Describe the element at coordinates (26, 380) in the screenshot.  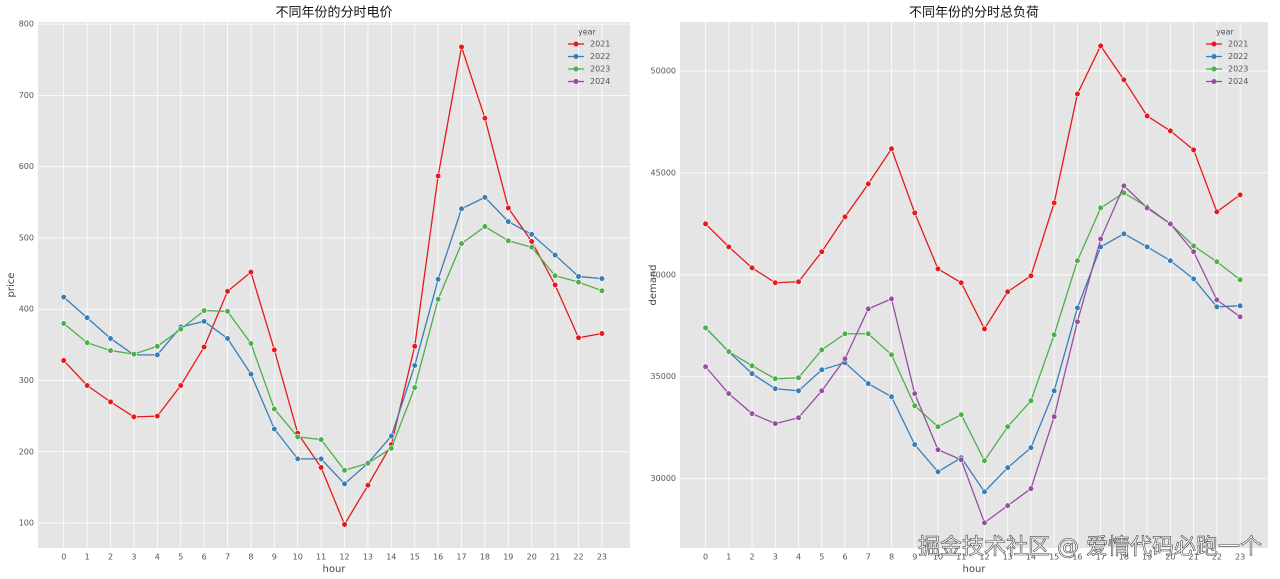
I see `y-tick-label: 300` at that location.